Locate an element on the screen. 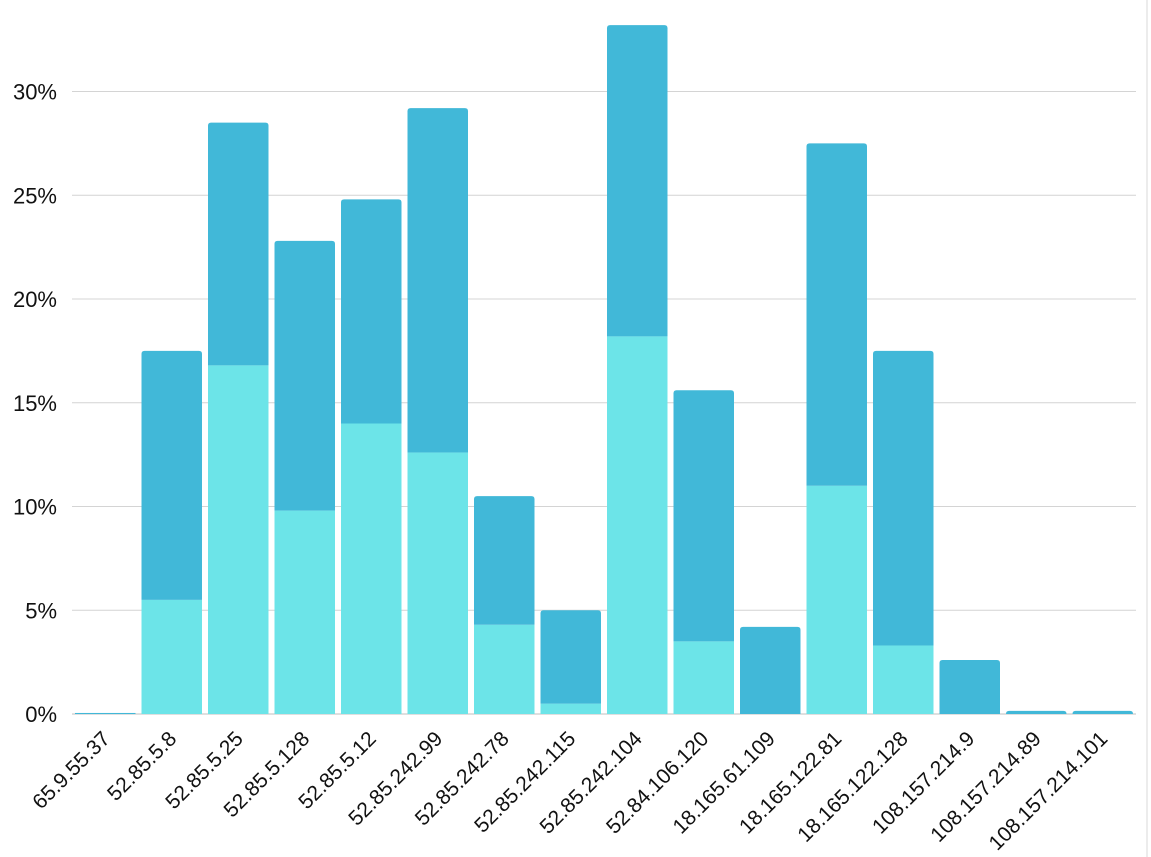 Image resolution: width=1151 pixels, height=857 pixels. y-tick-label: 5% is located at coordinates (41, 610).